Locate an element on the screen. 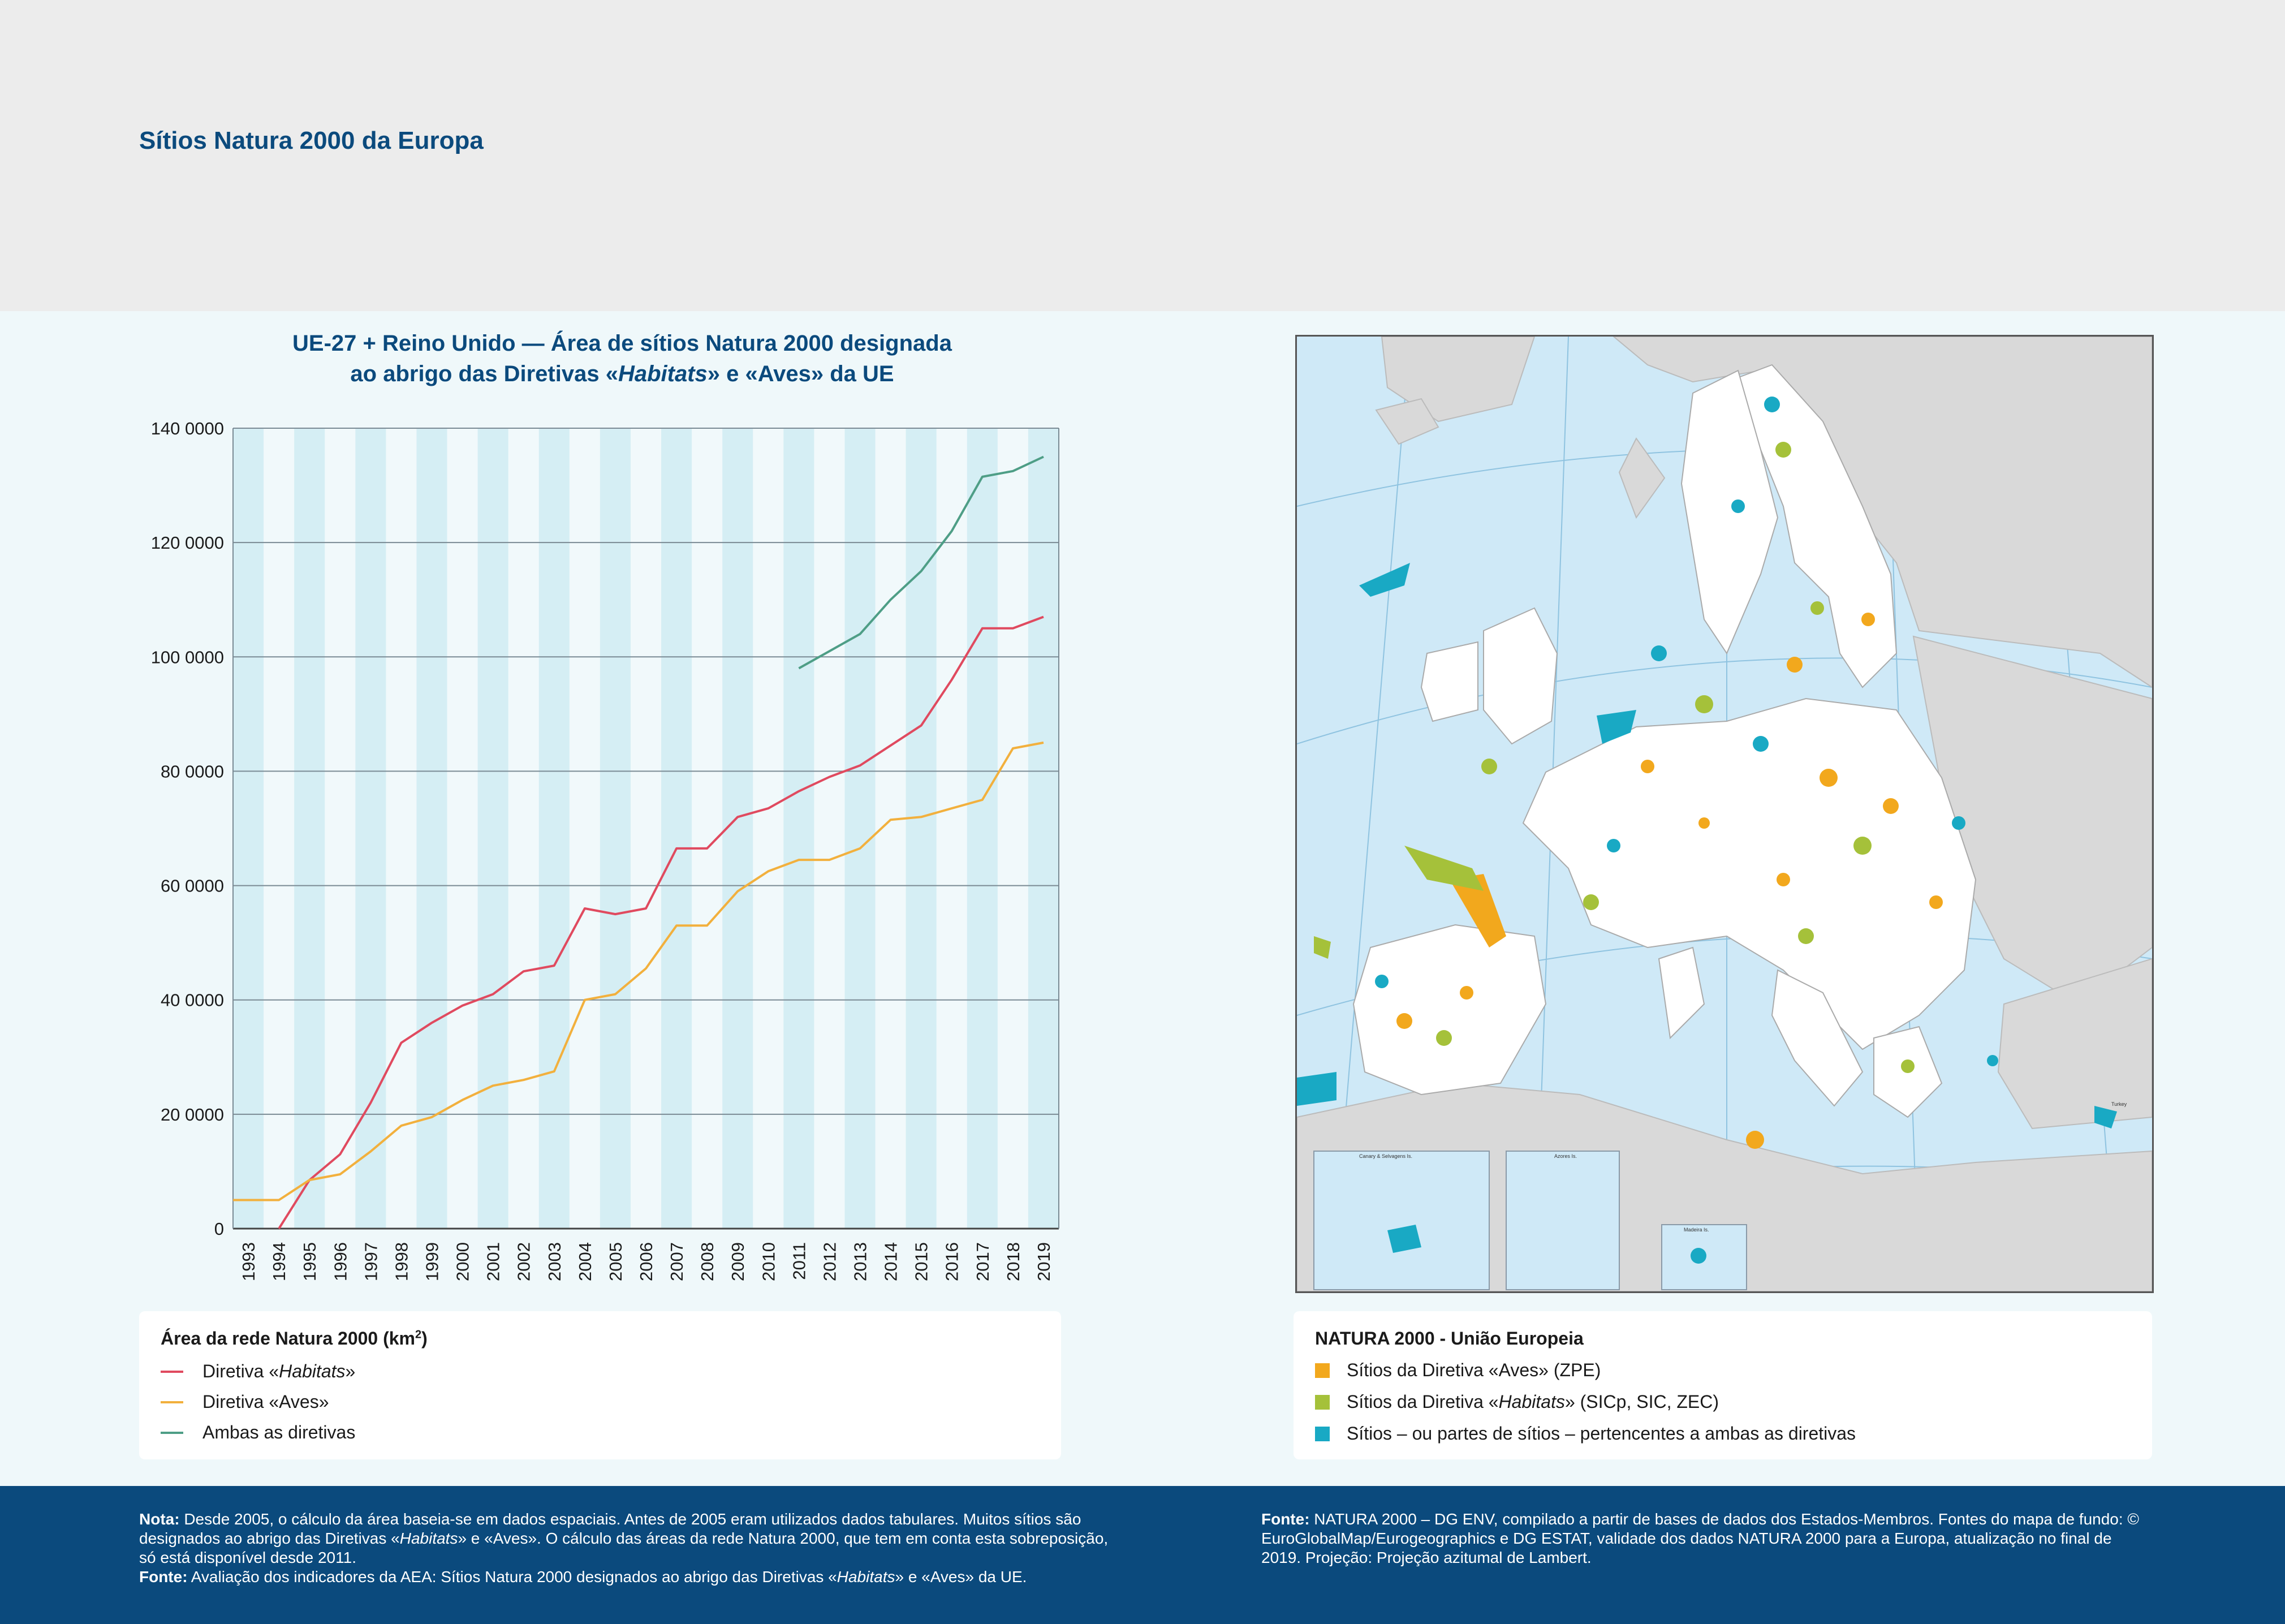 This screenshot has width=2285, height=1624. map-legend-swatch-zpe is located at coordinates (1322, 1370).